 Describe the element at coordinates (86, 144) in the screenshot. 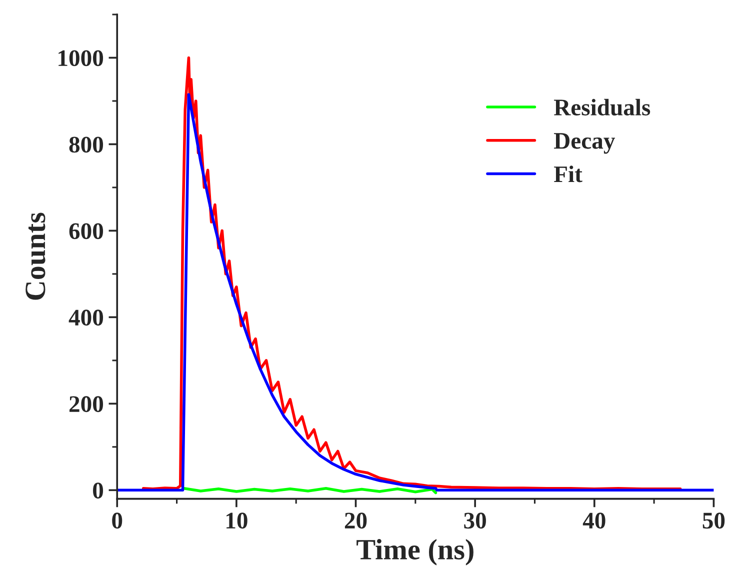

I see `y-tick-label: 800` at that location.